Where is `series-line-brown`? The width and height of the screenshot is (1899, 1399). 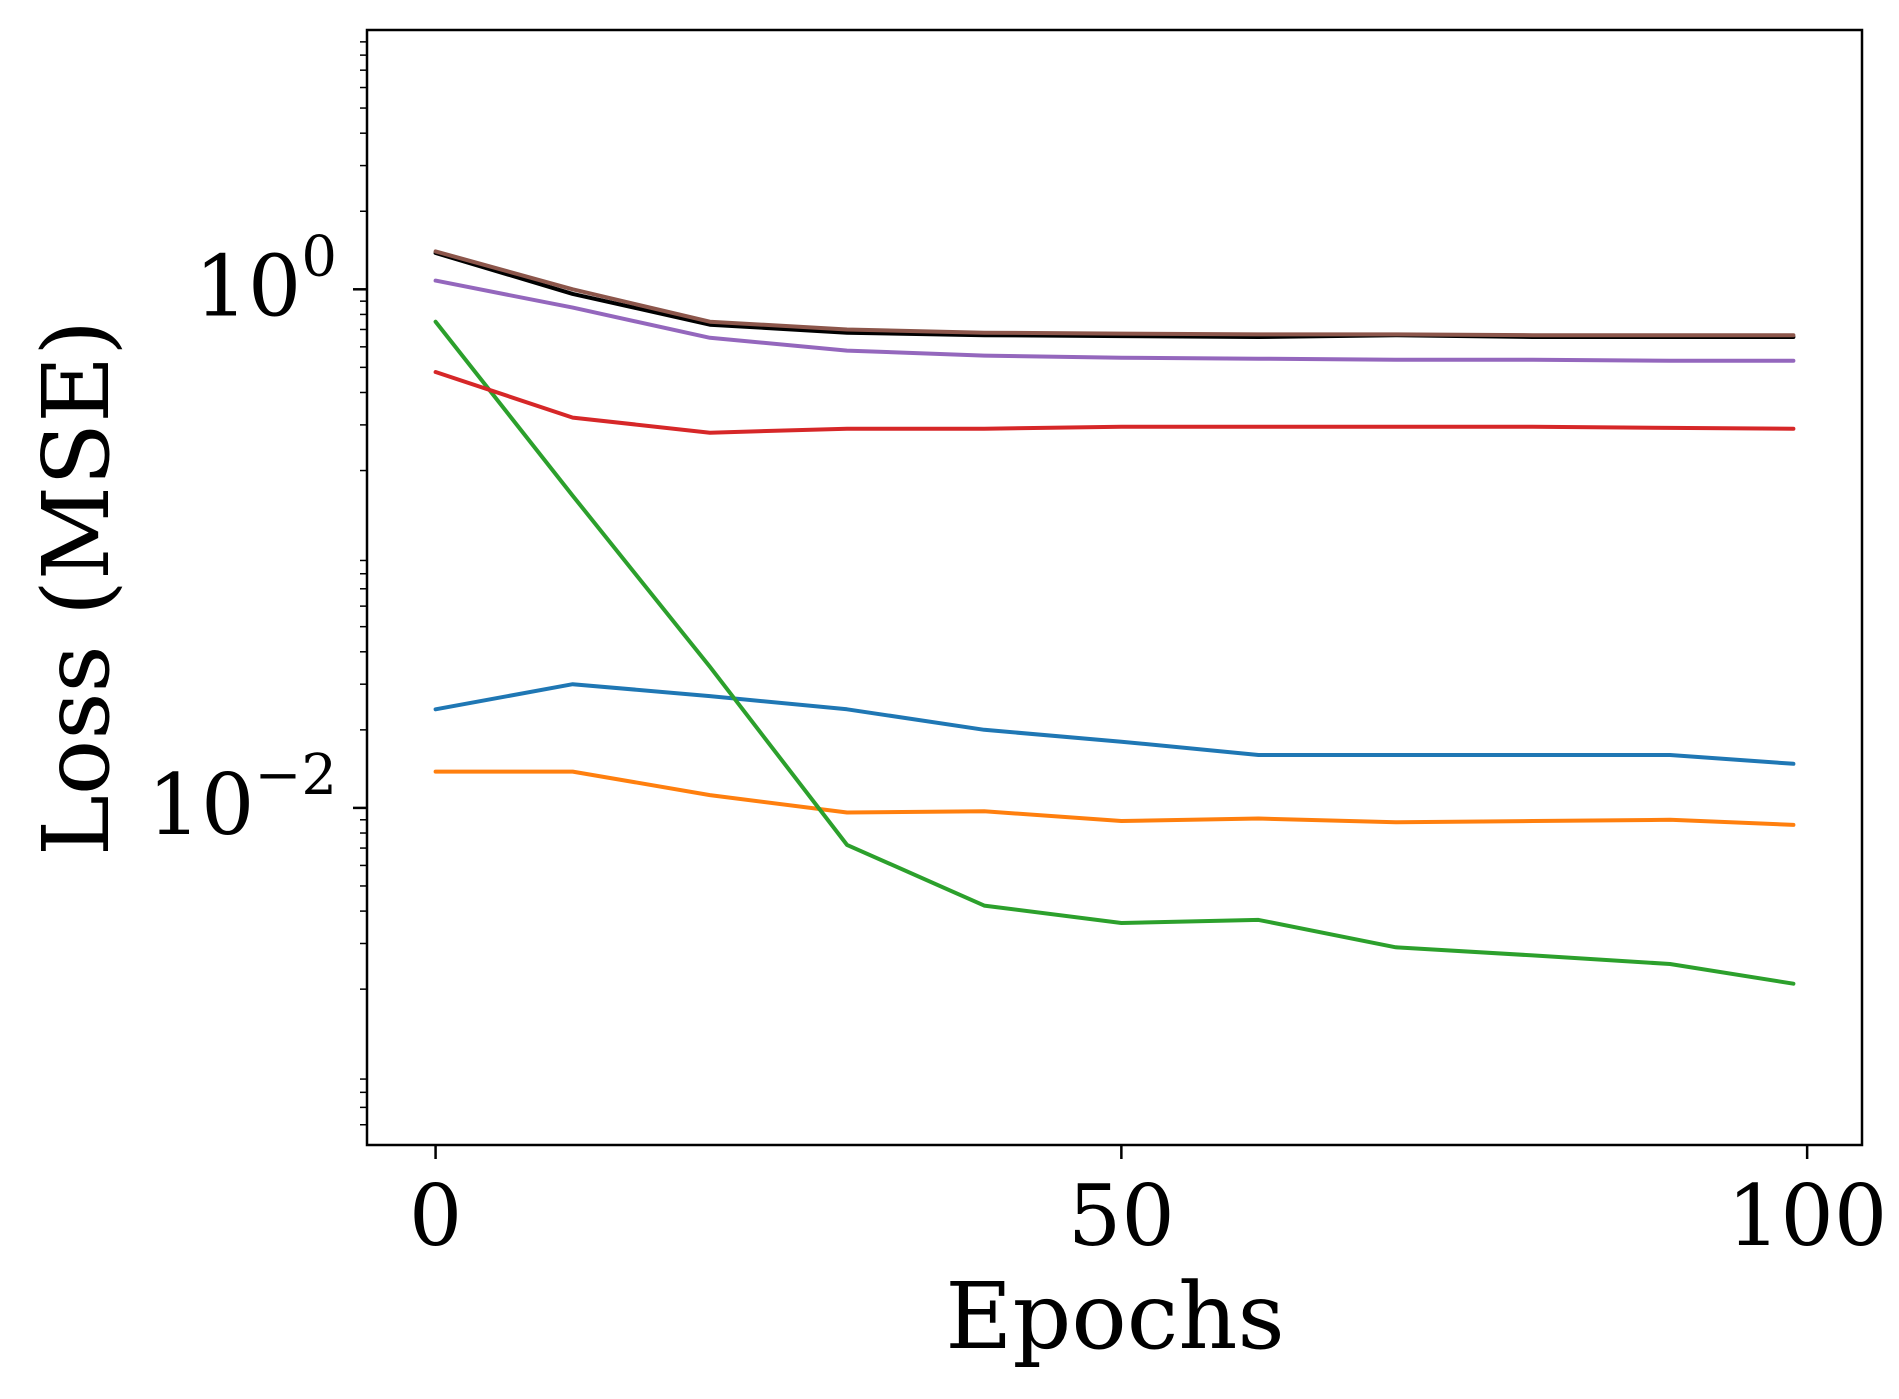
series-line-brown is located at coordinates (1114, 293).